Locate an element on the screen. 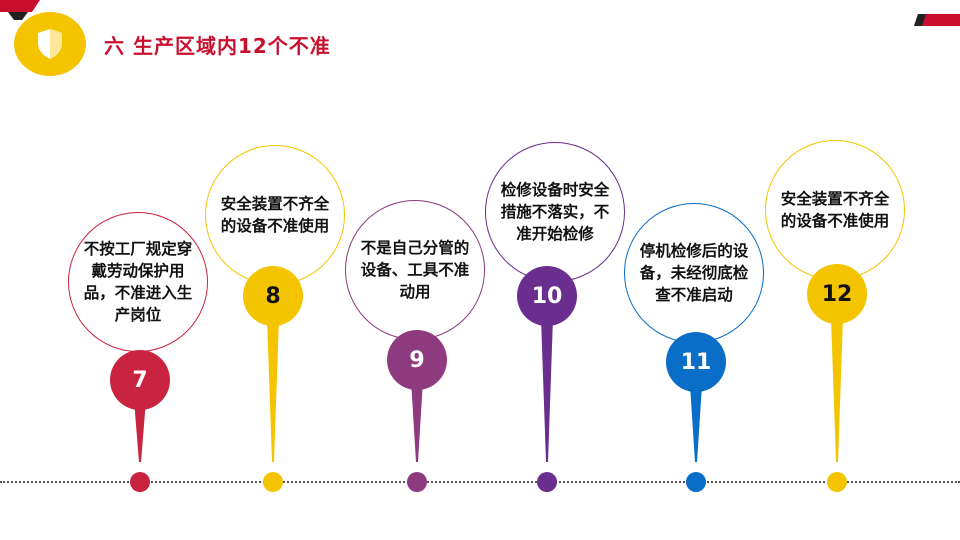 The width and height of the screenshot is (960, 540). page-title: 六 生产区域内12个不准 is located at coordinates (217, 46).